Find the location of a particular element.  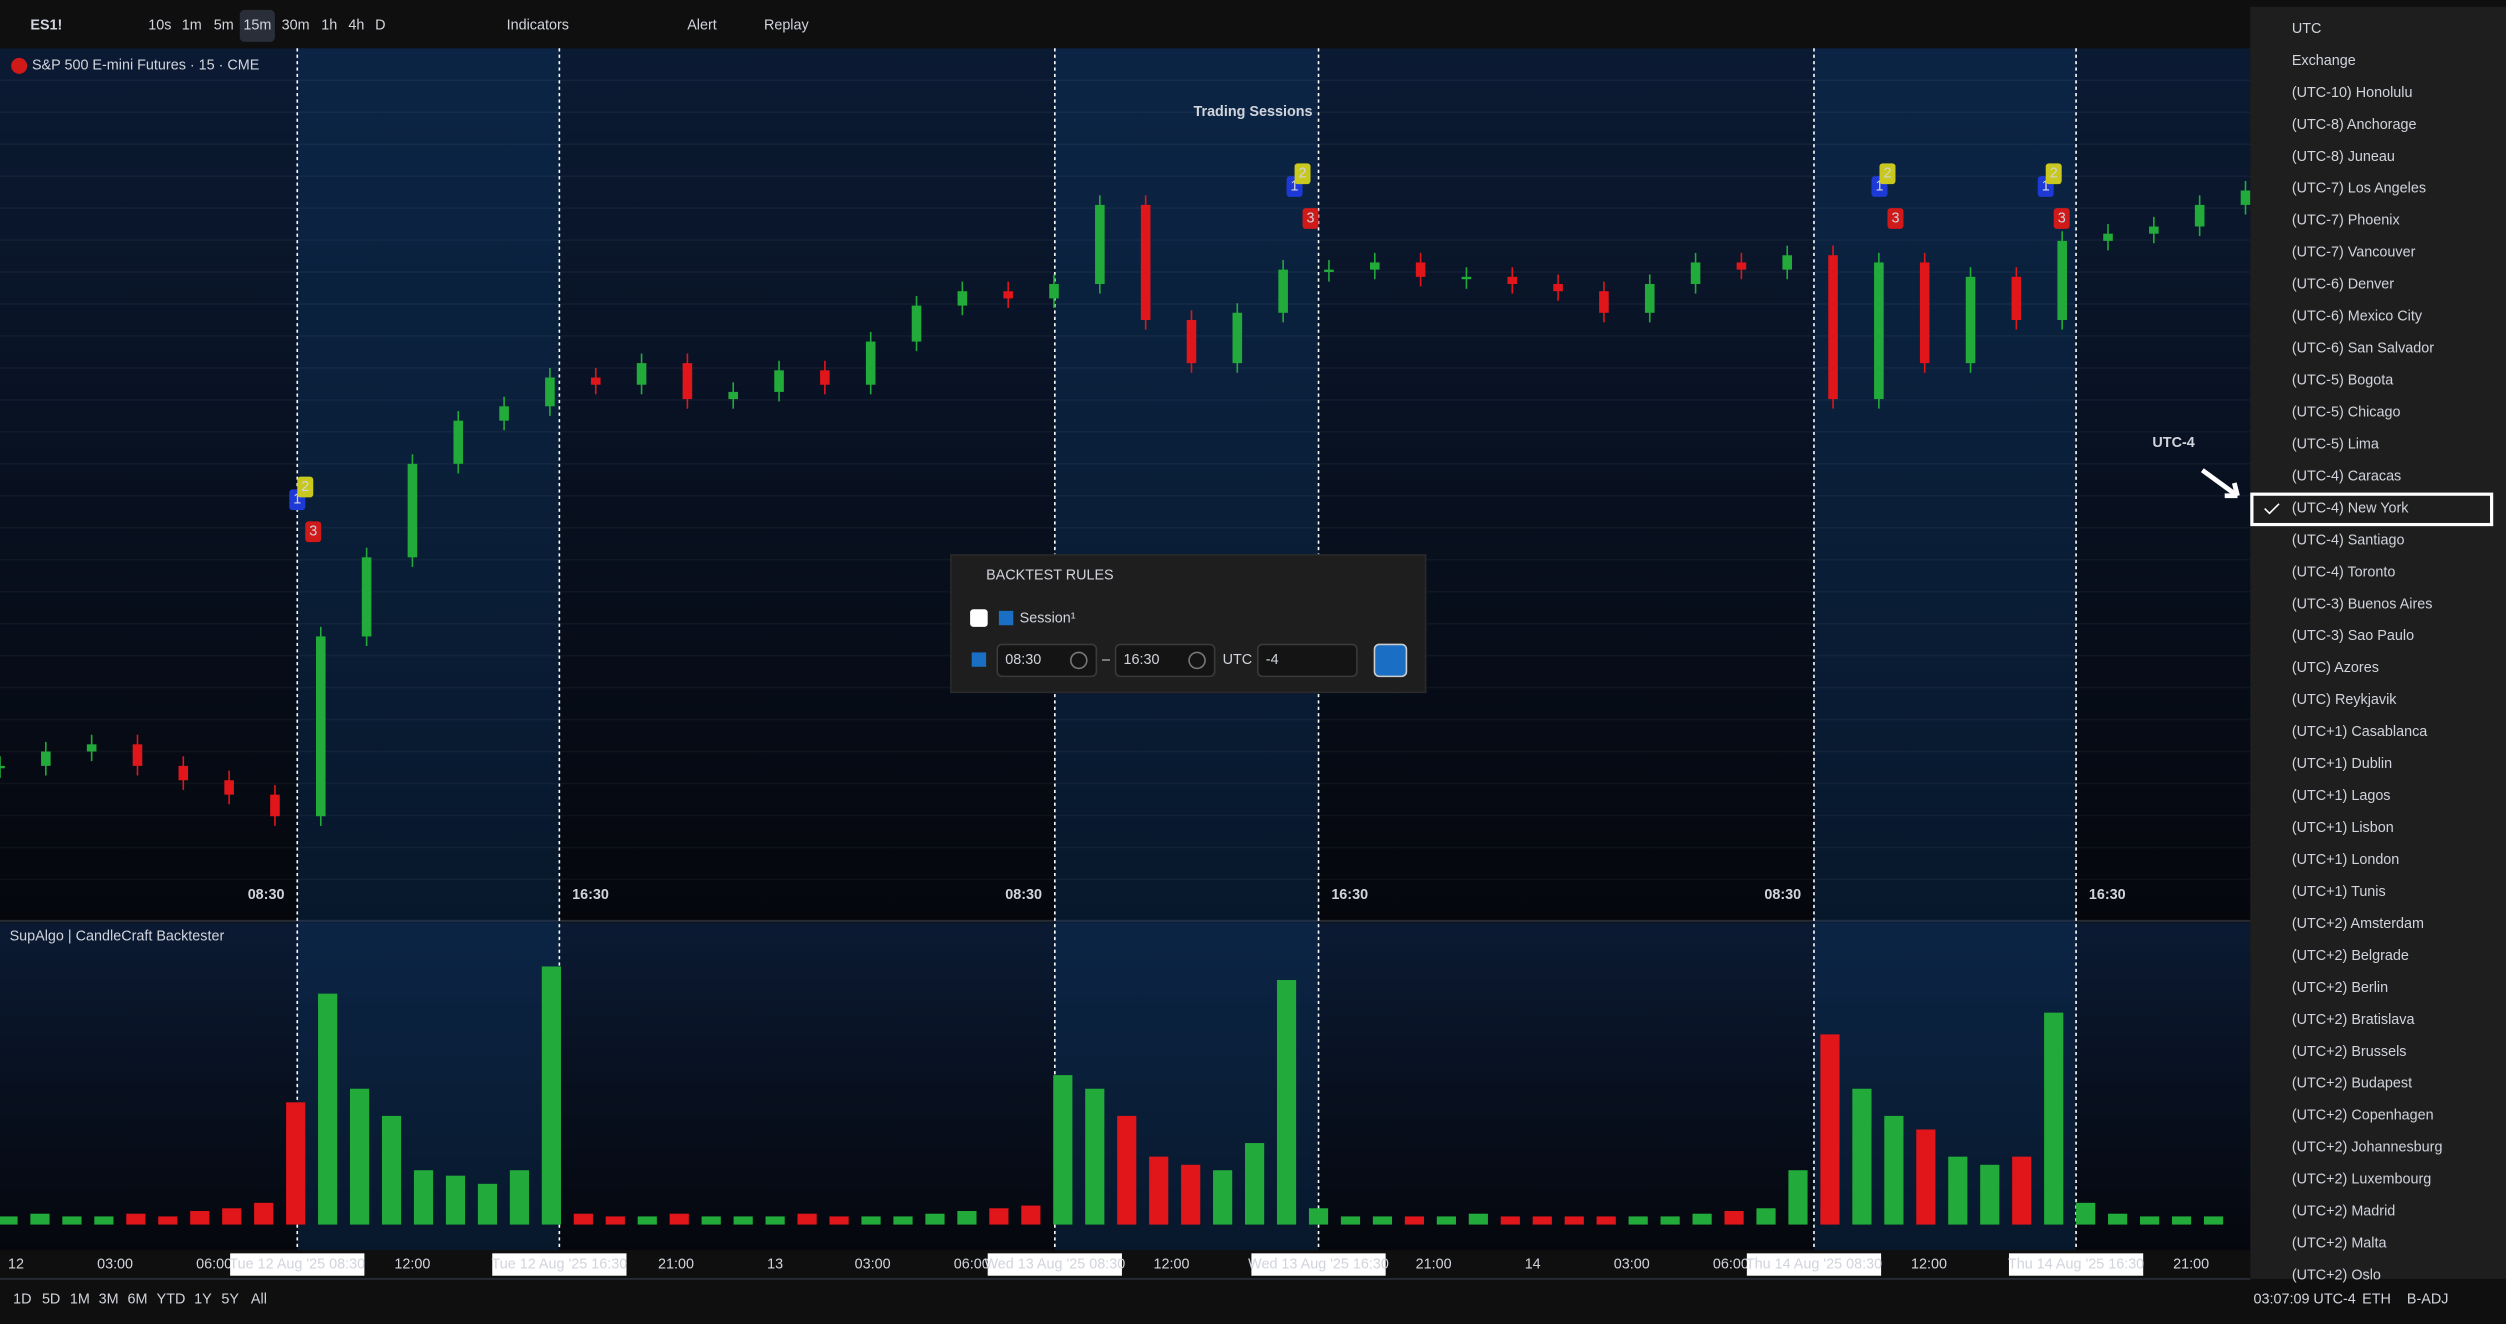

x-tick-label: 03:00 is located at coordinates (873, 1264).